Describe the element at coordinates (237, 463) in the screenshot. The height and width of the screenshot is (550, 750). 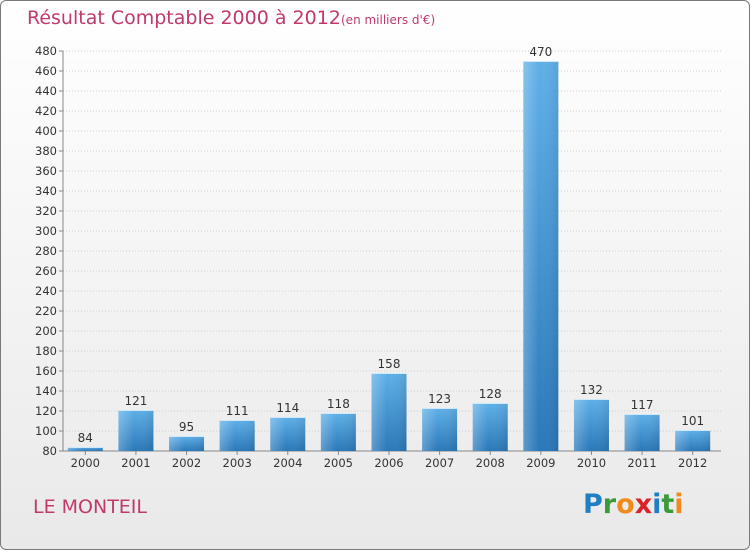
I see `x-tick-label: 2003` at that location.